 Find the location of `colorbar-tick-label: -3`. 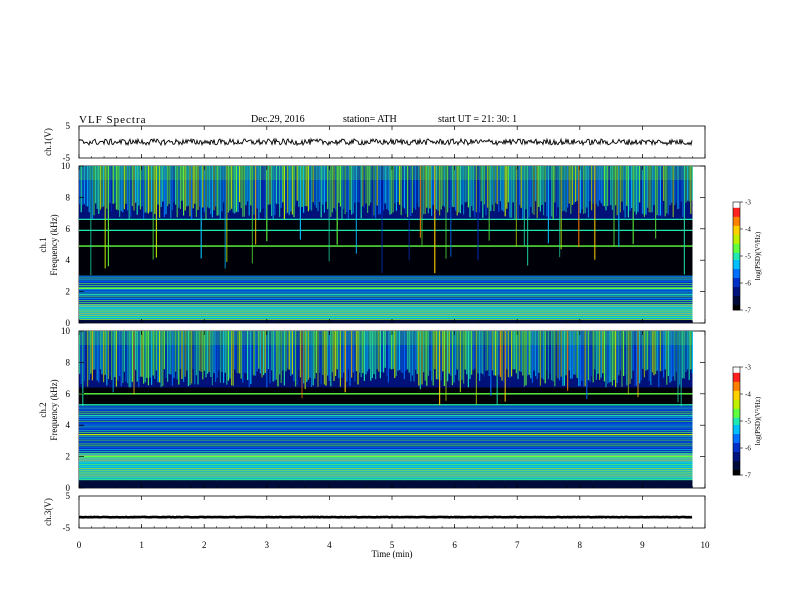

colorbar-tick-label: -3 is located at coordinates (748, 203).